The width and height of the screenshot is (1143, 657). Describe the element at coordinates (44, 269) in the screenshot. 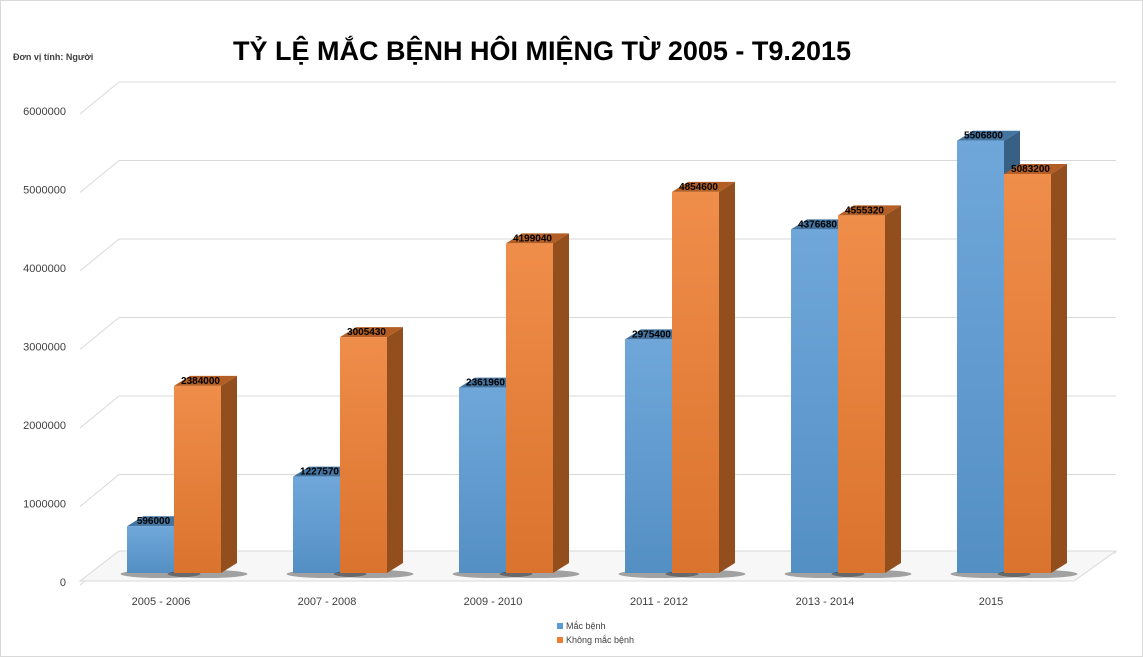

I see `y-tick-label: 4000000` at that location.